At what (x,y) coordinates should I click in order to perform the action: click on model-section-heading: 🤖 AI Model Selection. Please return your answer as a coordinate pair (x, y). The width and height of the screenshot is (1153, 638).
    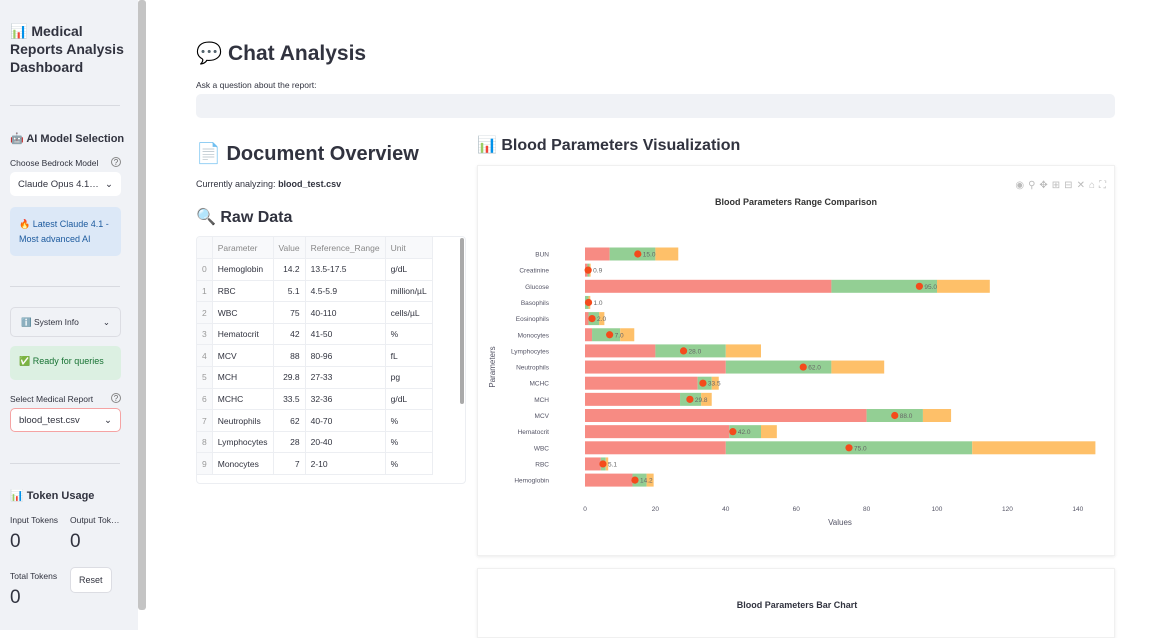
    Looking at the image, I should click on (67, 139).